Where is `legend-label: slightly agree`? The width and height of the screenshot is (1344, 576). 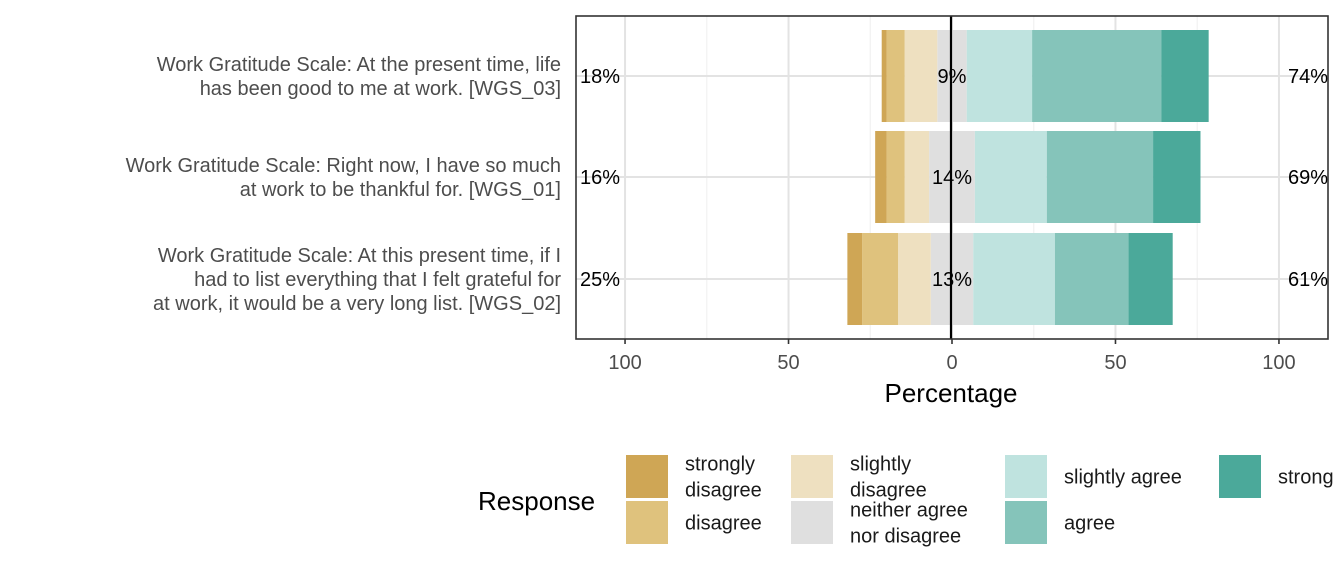 legend-label: slightly agree is located at coordinates (1123, 478).